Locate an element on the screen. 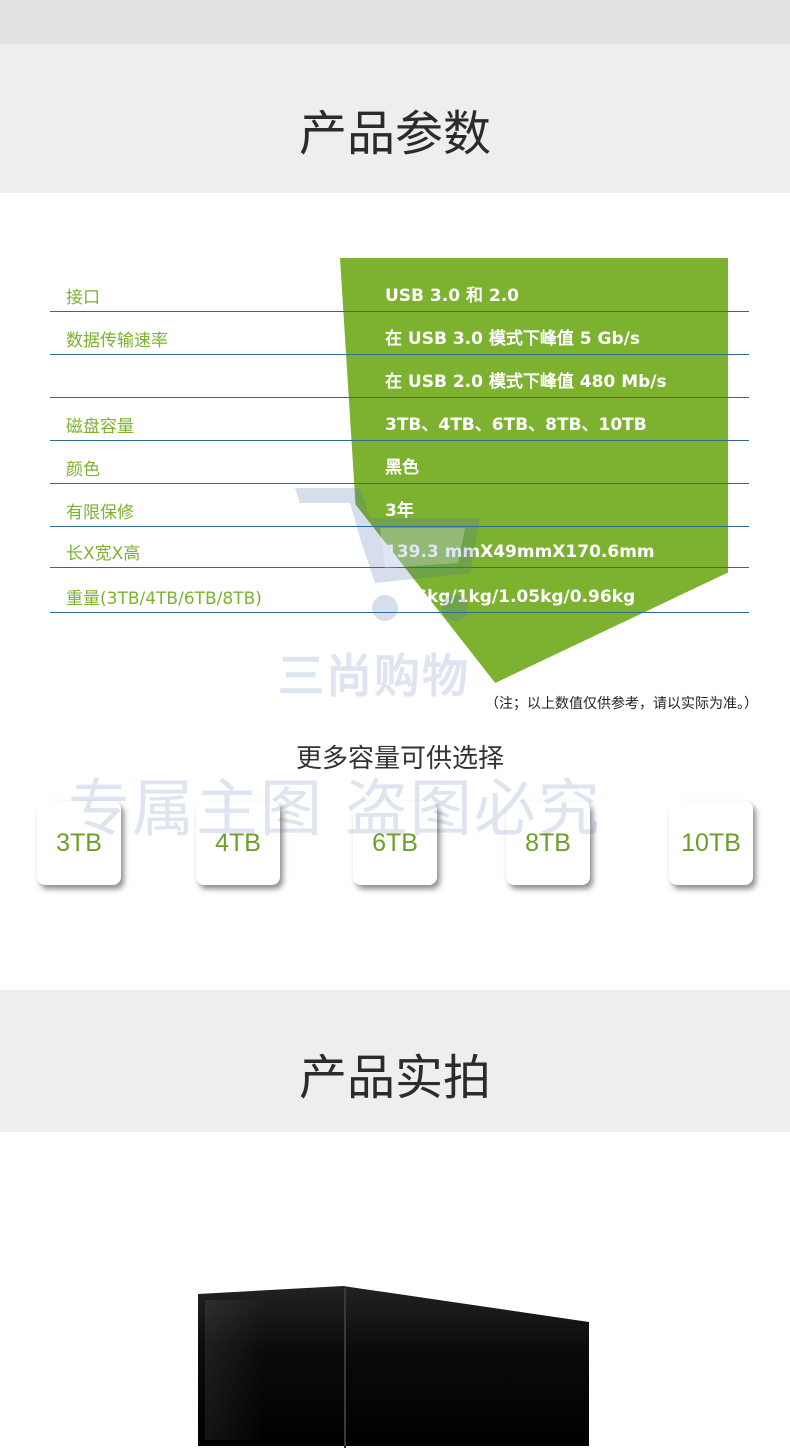  spec-row: 颜色 黑色 is located at coordinates (399, 462).